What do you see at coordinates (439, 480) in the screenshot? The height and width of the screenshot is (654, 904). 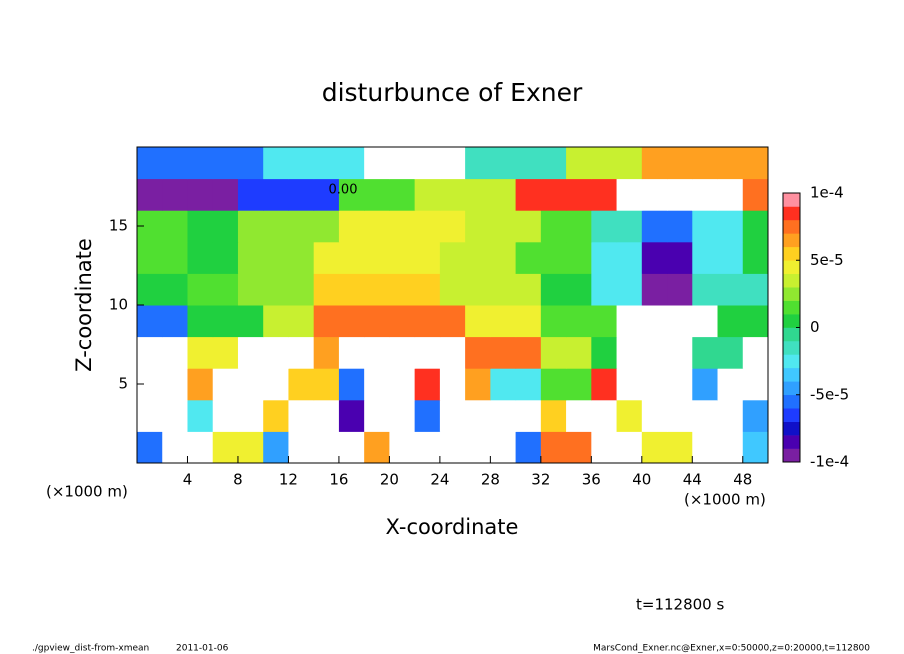 I see `x-tick-label: 24` at bounding box center [439, 480].